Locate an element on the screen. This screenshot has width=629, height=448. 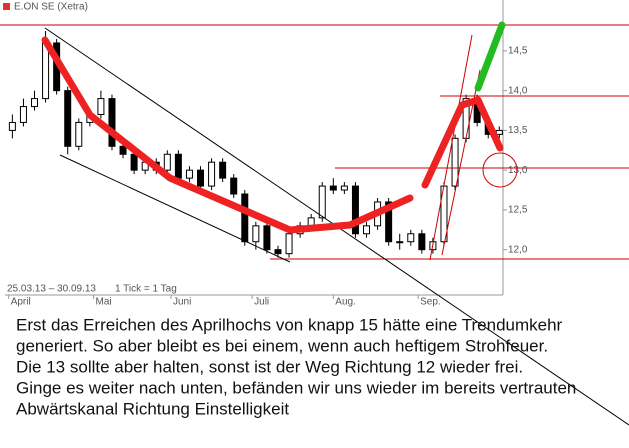
y-tick-label: 13,5 is located at coordinates (518, 130).